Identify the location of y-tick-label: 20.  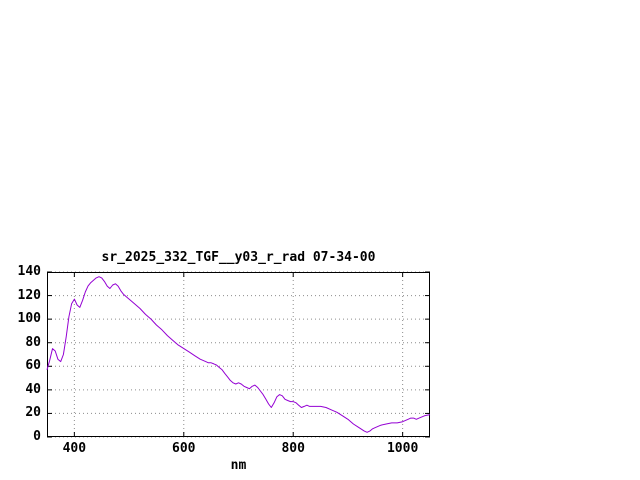
(33, 413).